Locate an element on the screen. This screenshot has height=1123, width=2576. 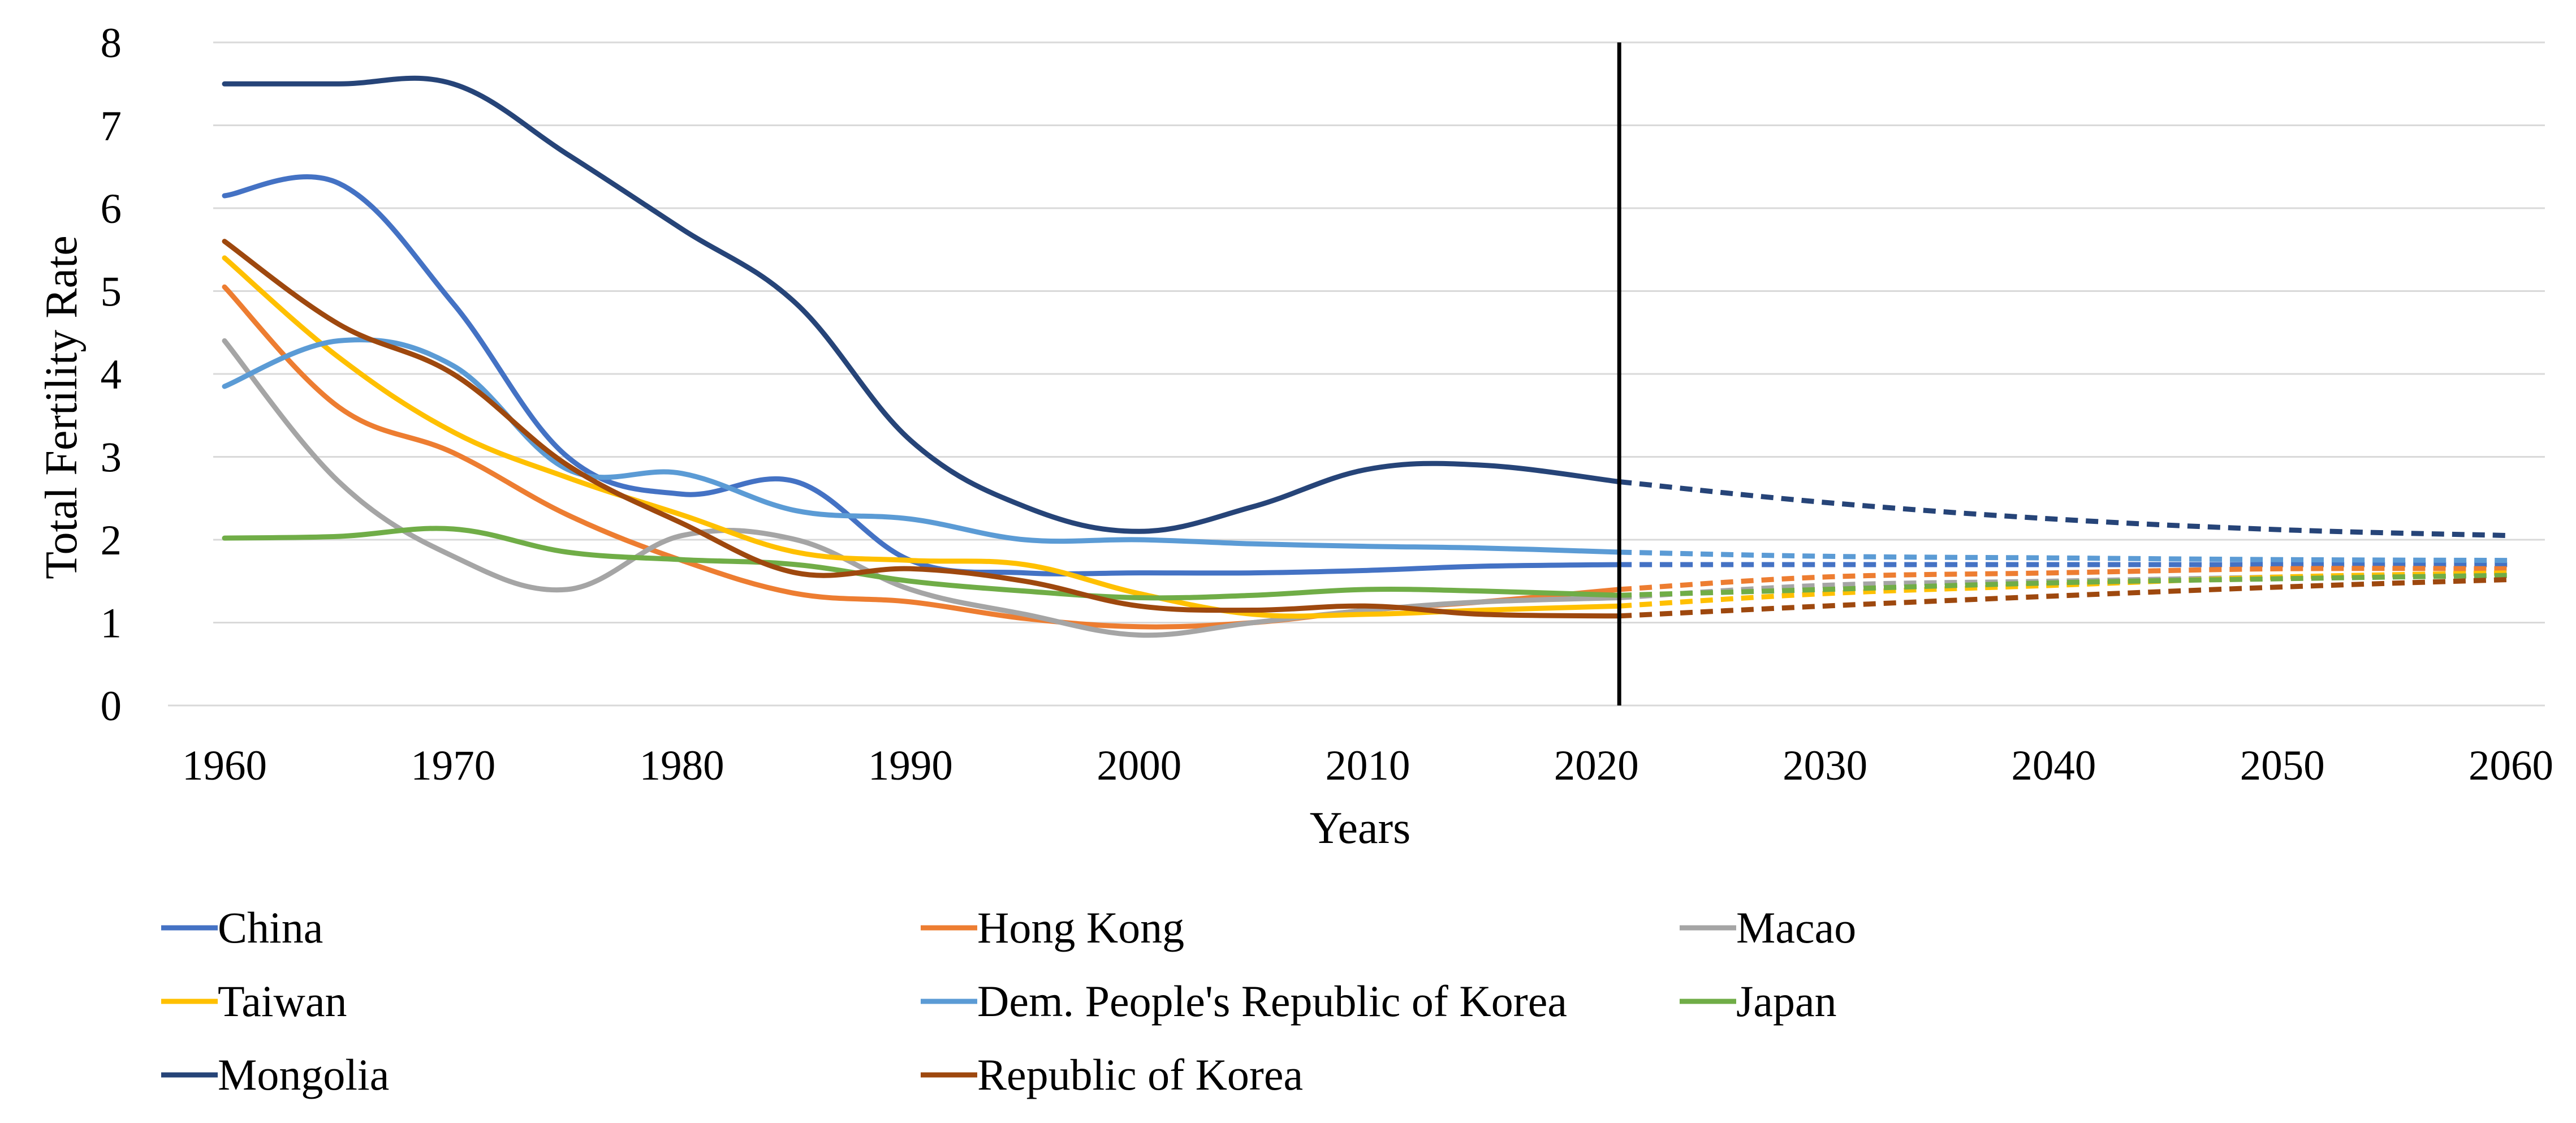
legend-label: Taiwan is located at coordinates (282, 1001).